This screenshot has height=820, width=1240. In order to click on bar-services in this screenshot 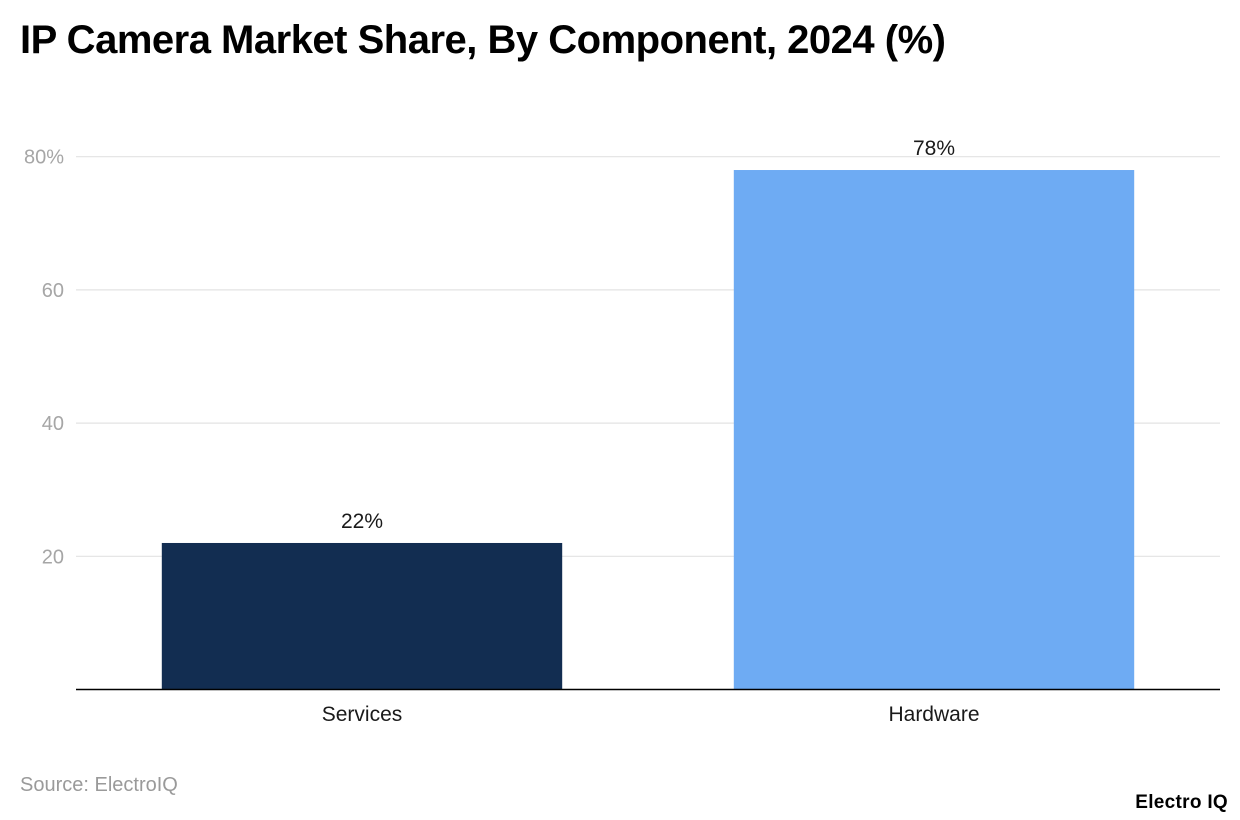, I will do `click(362, 616)`.